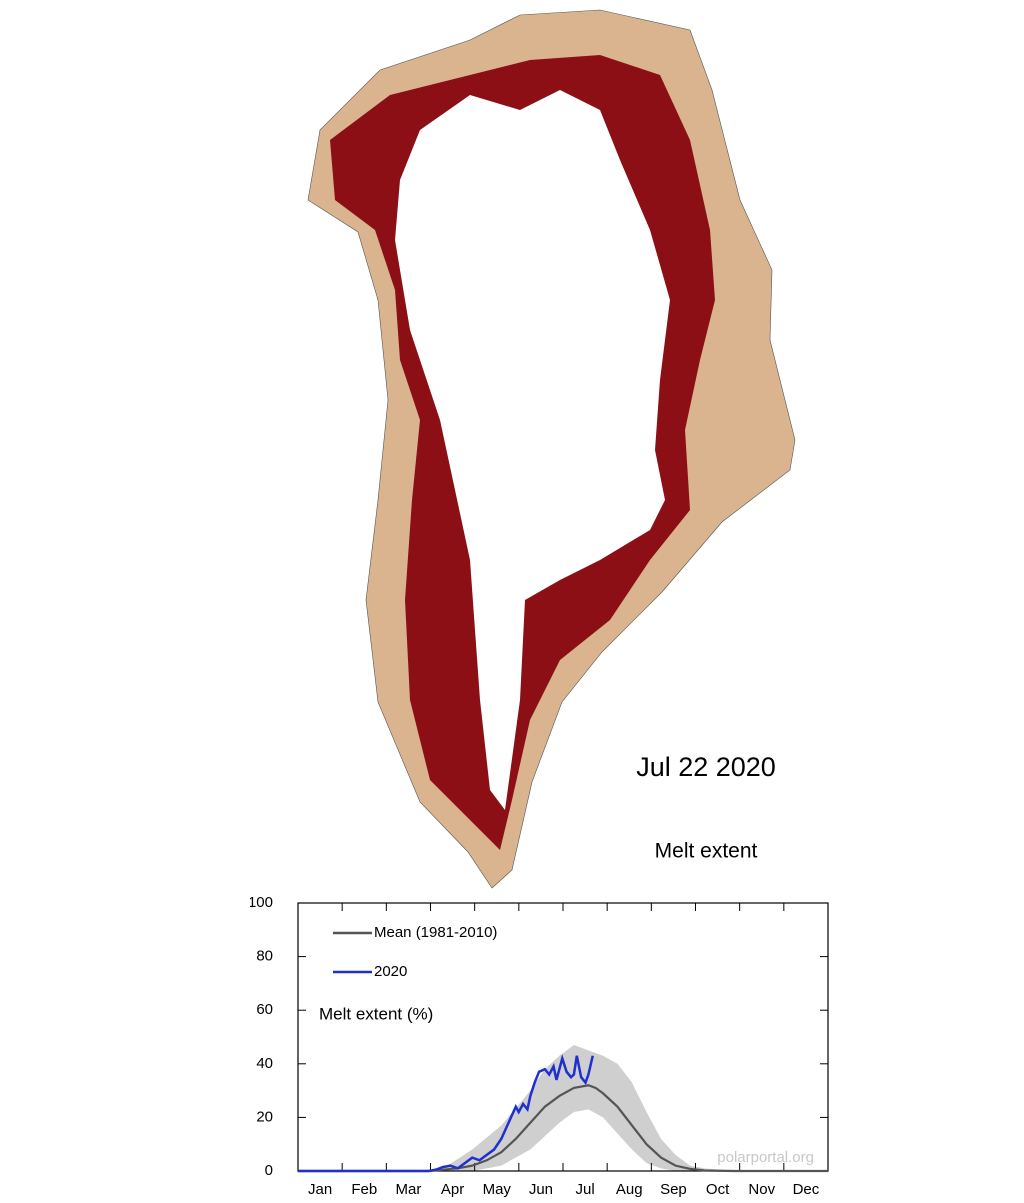  Describe the element at coordinates (806, 1189) in the screenshot. I see `x-tick-label: Dec` at that location.